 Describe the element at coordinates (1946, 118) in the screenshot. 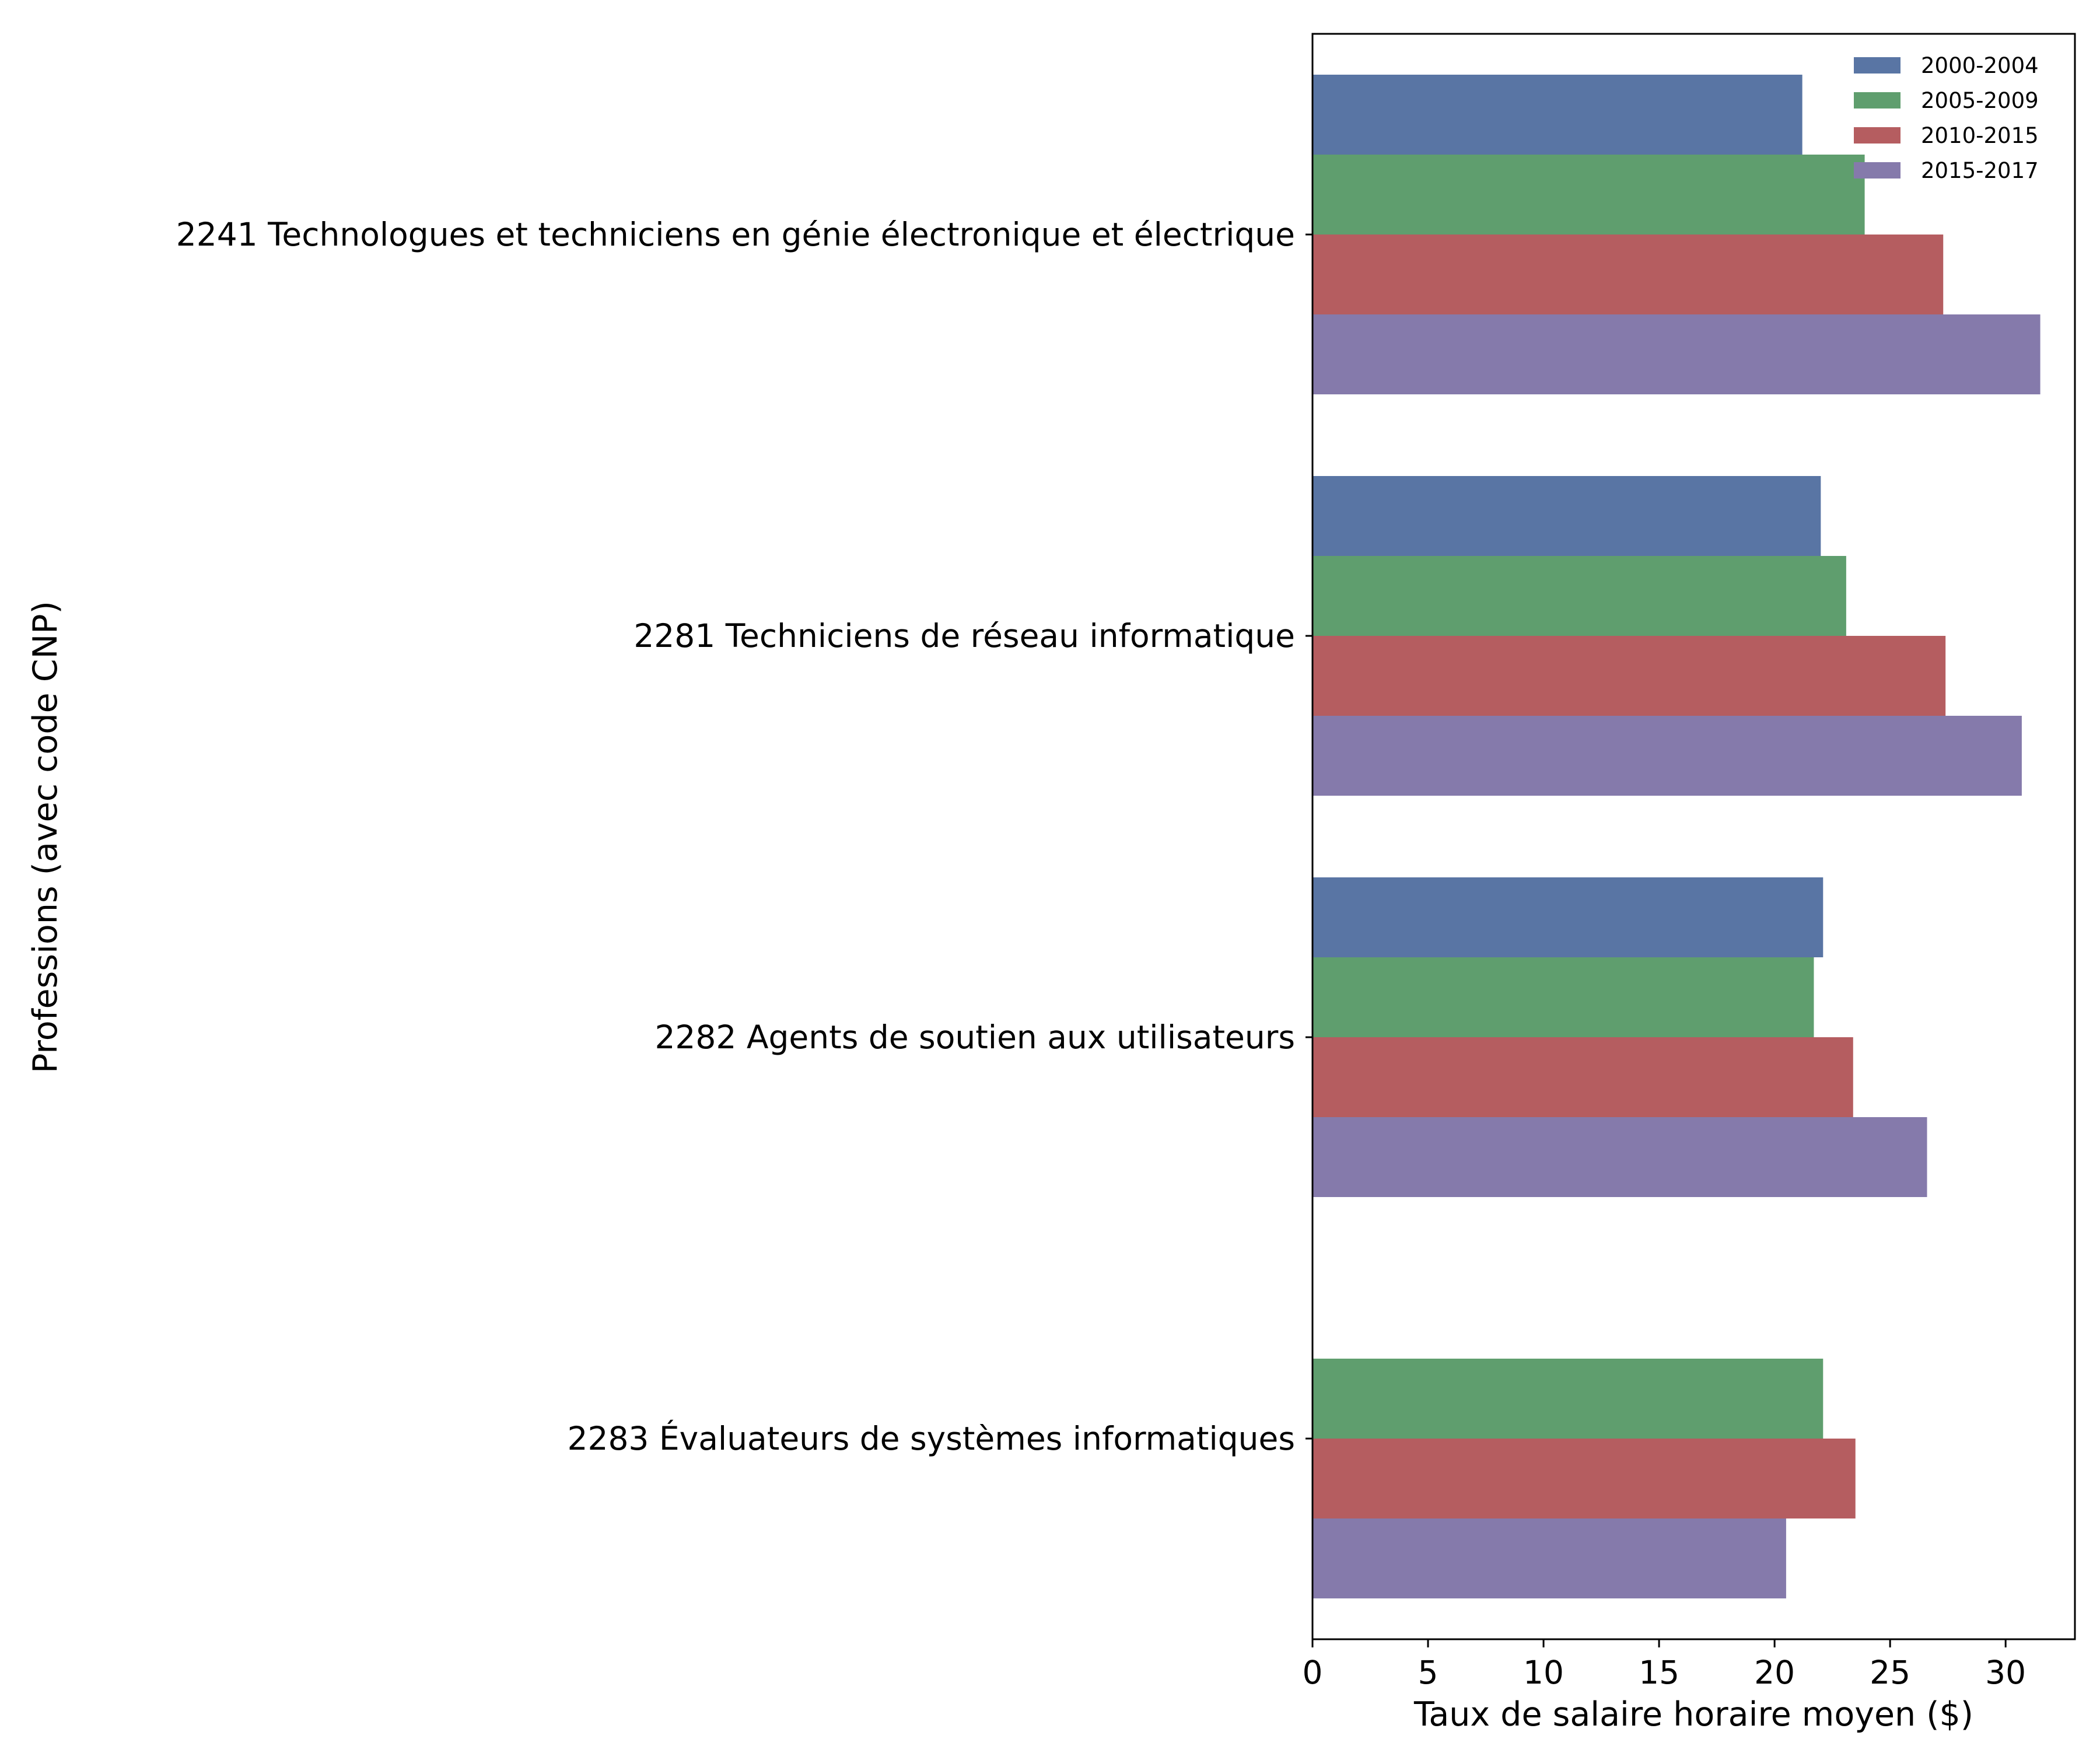

I see `legend: 2000-2004 2005-2009 2010-2015 2015-2017` at that location.